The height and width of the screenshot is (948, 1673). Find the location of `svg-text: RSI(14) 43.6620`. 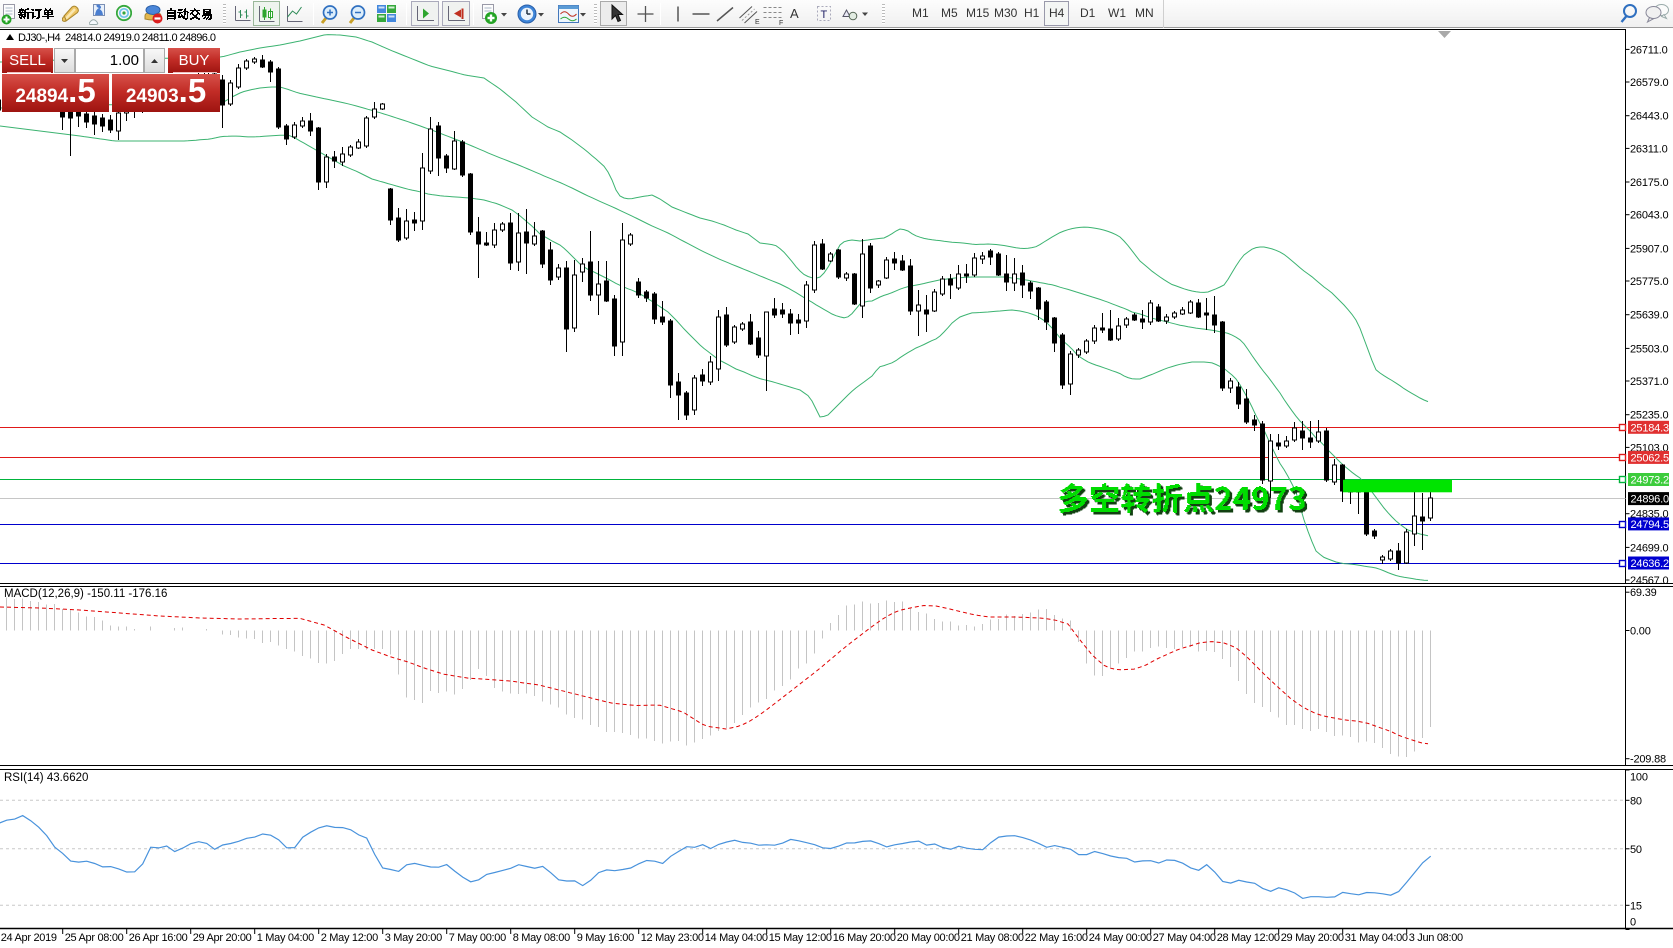

svg-text: RSI(14) 43.6620 is located at coordinates (46, 778).